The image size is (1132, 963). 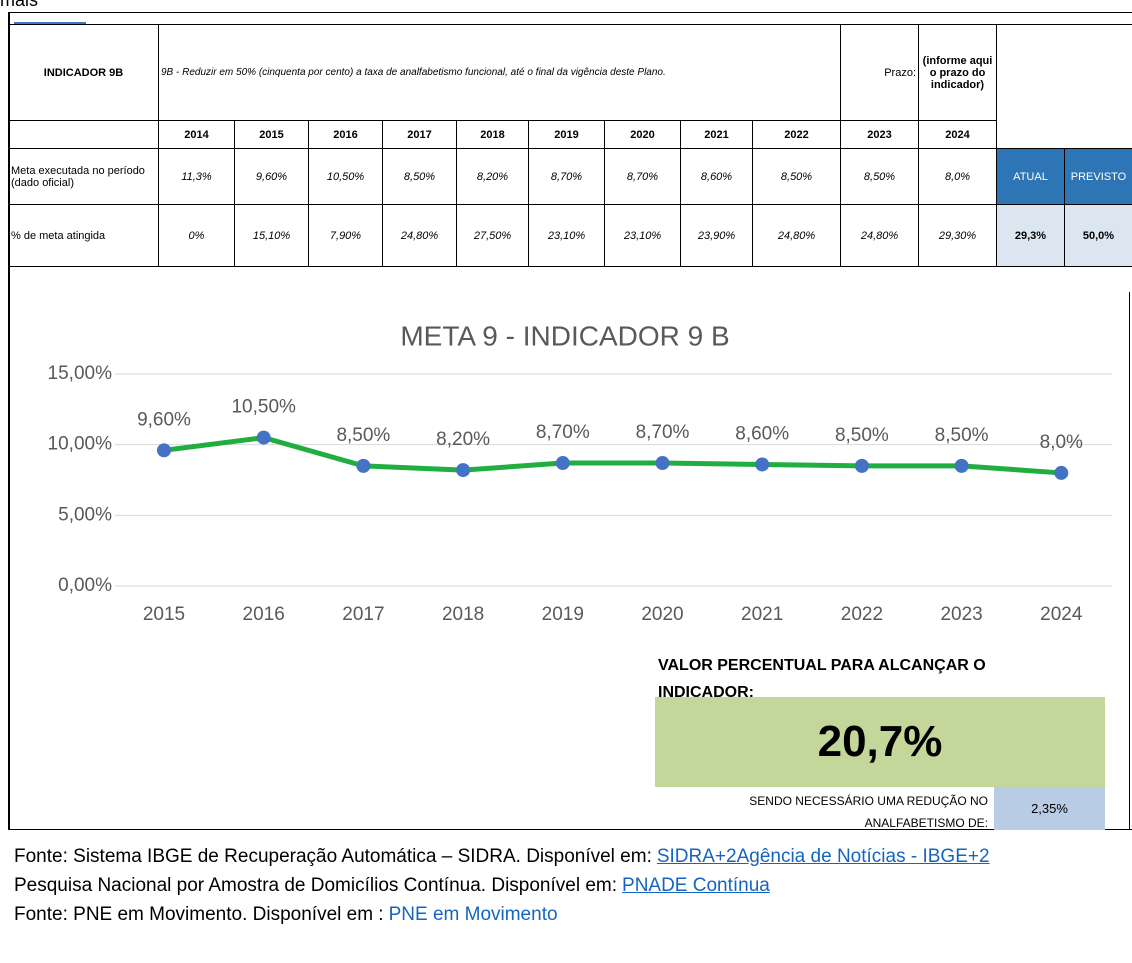 I want to click on value-label: 10,50%, so click(x=263, y=407).